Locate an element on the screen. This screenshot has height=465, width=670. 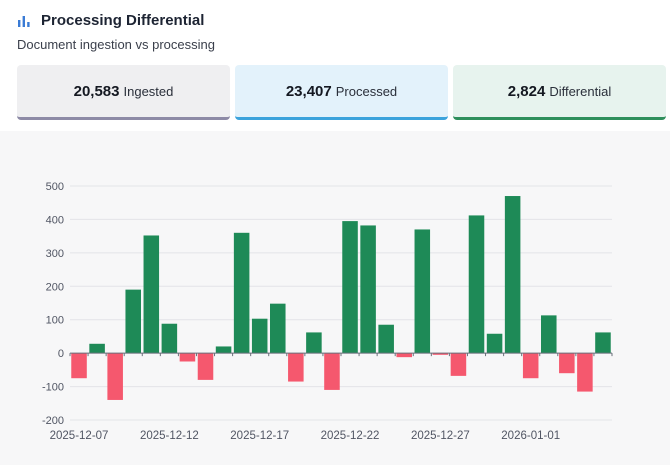
bar-chart-icon is located at coordinates (24, 21).